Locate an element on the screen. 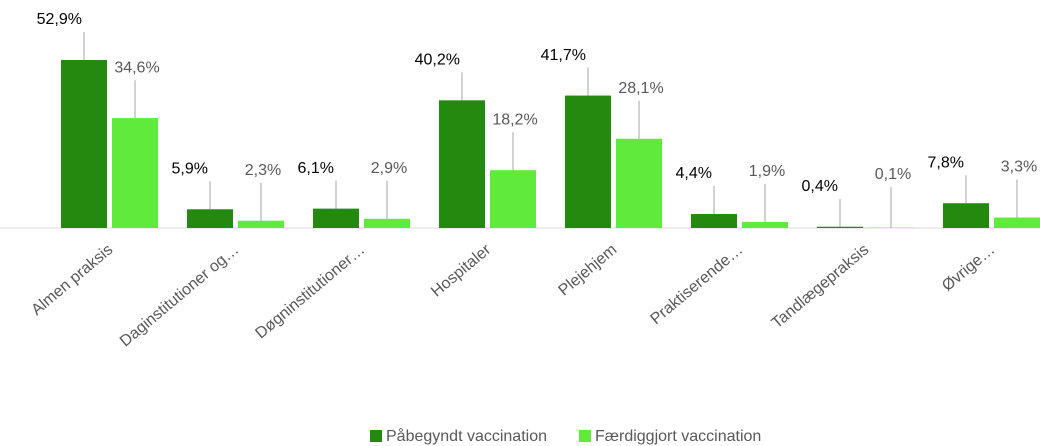  data-label: 7,8% is located at coordinates (946, 162).